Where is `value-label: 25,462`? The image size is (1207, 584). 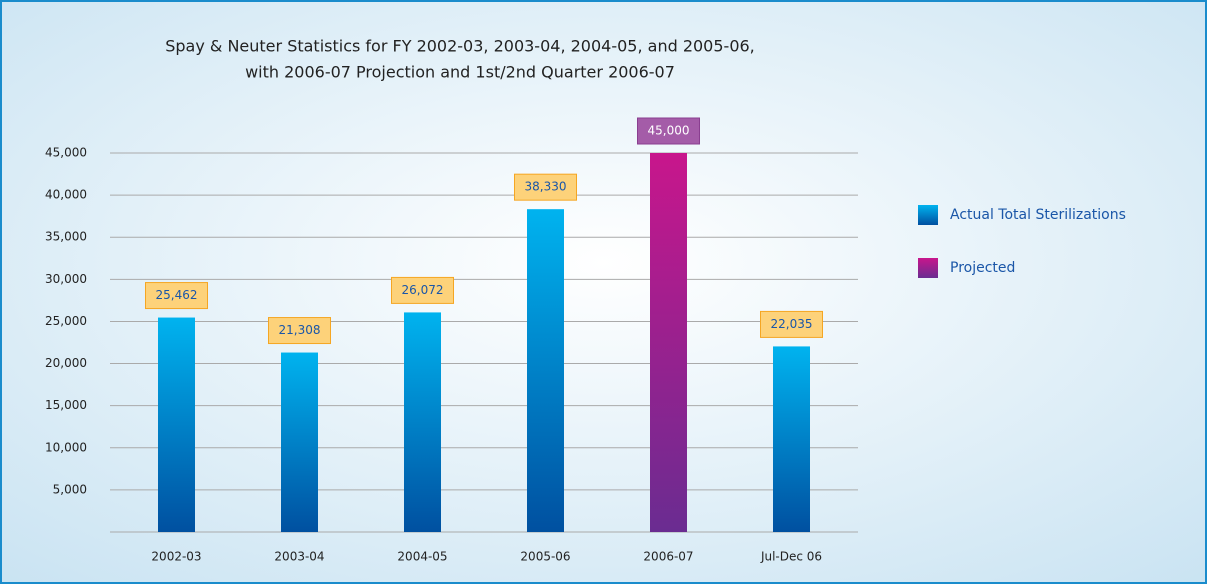
value-label: 25,462 is located at coordinates (177, 295).